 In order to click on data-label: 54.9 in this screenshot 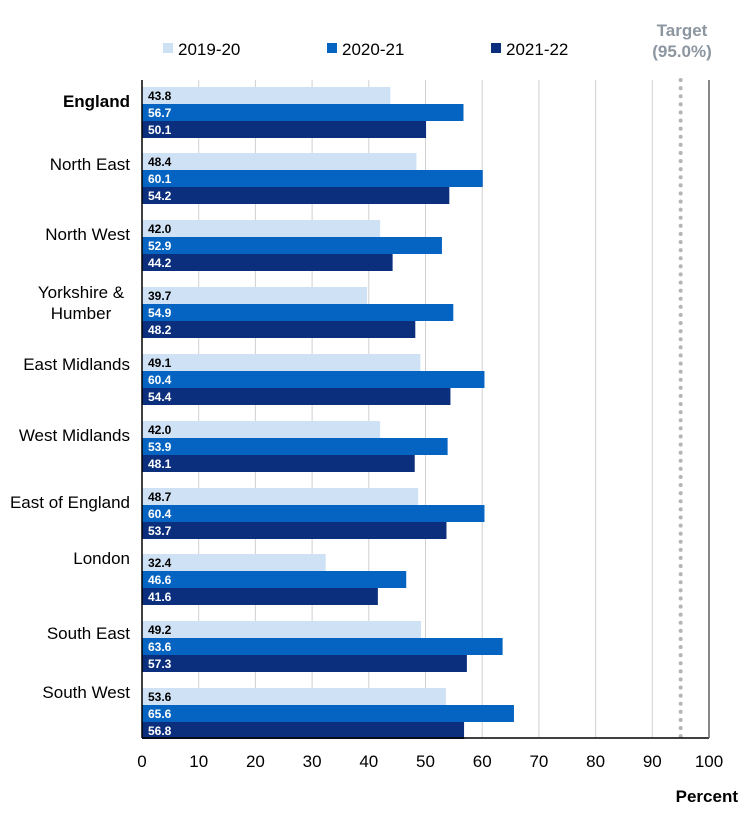, I will do `click(160, 313)`.